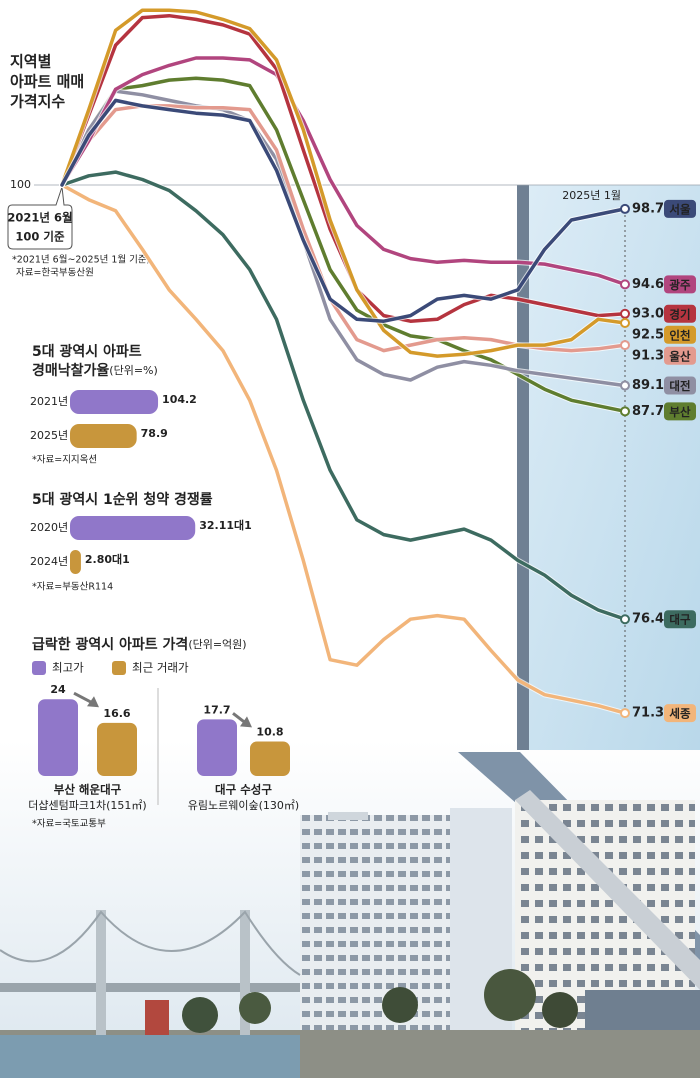  Describe the element at coordinates (648, 208) in the screenshot. I see `value-label: 98.7` at that location.